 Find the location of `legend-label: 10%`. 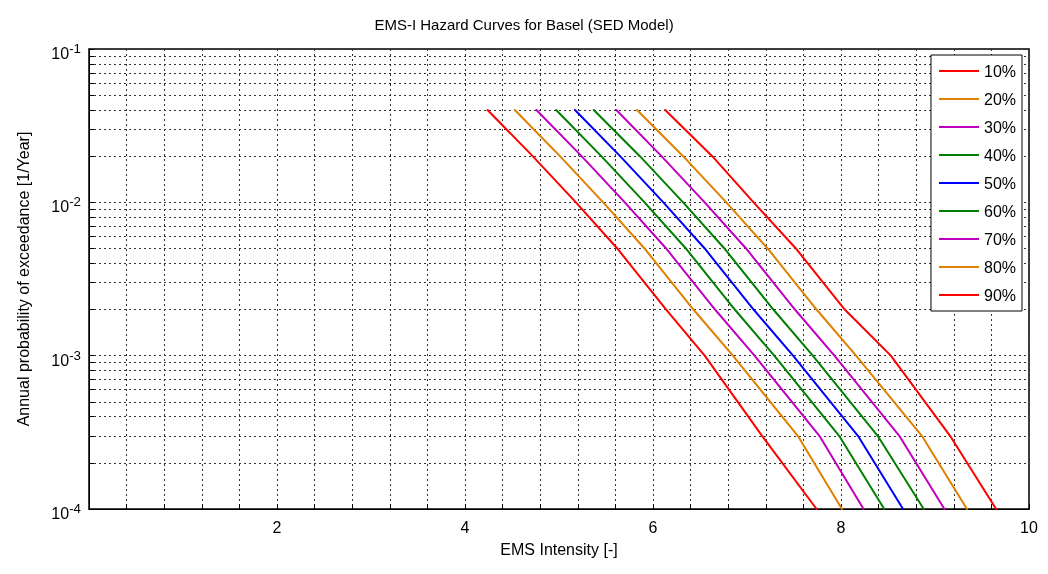

legend-label: 10% is located at coordinates (1000, 71).